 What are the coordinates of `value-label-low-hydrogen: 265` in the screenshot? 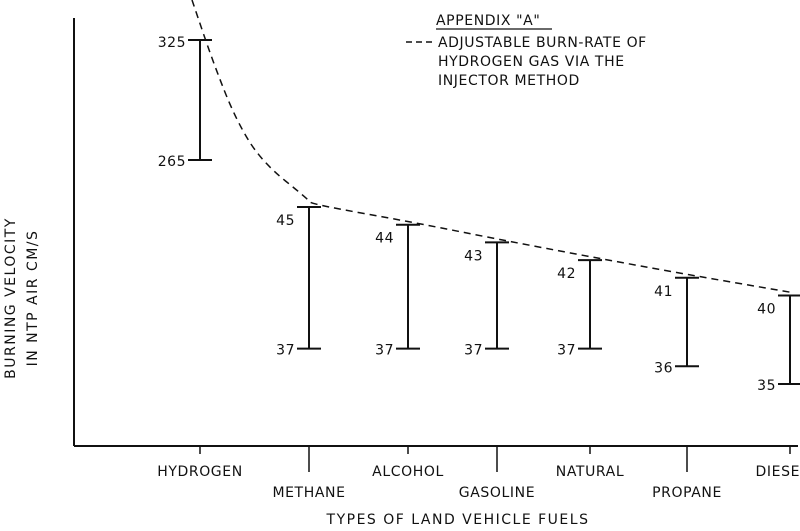 It's located at (172, 162).